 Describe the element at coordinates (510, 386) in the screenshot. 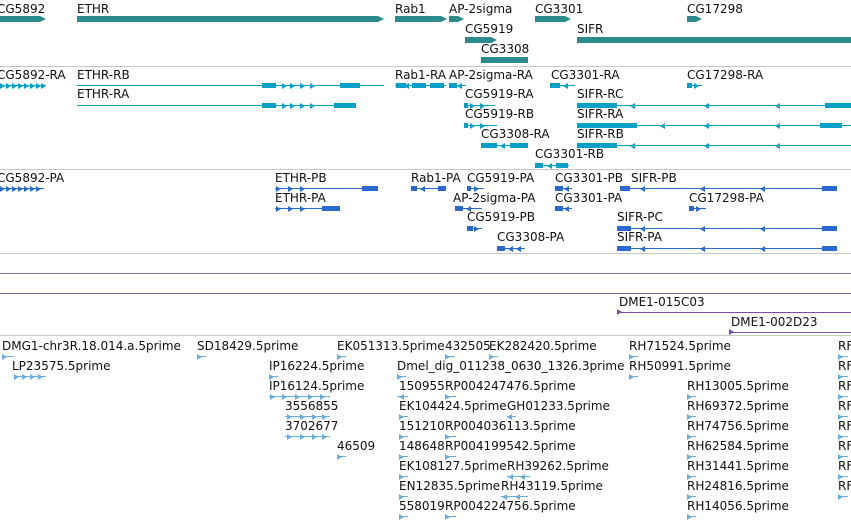

I see `est-label: RP004247476.5prime` at that location.